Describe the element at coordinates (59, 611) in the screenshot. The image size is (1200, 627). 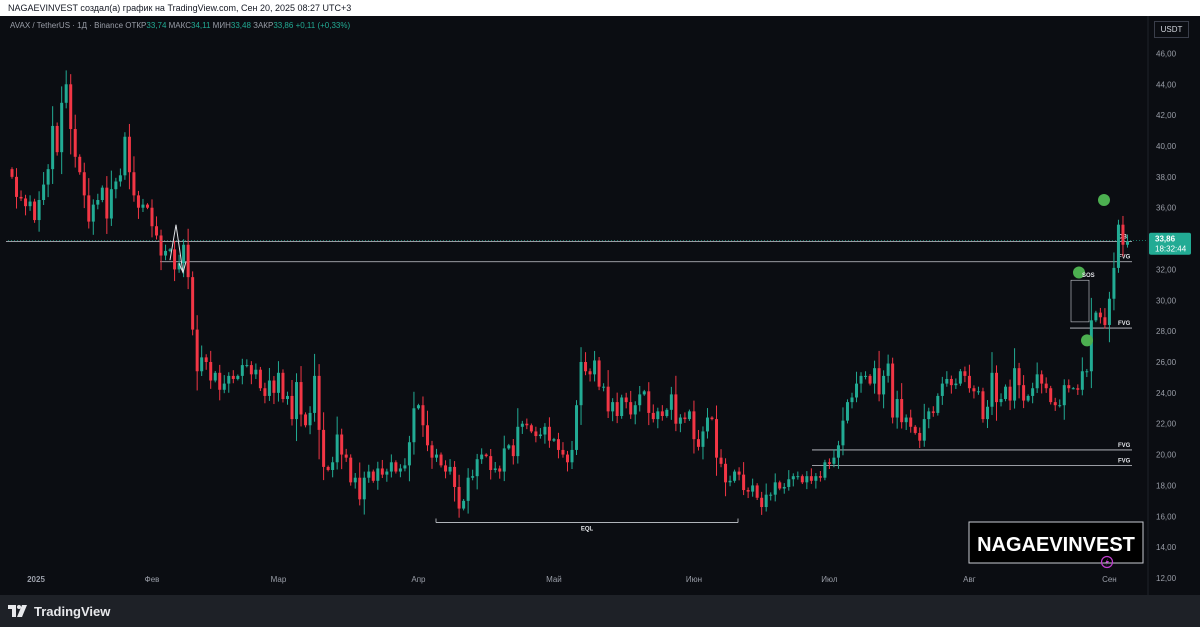
I see `tradingview-logo: TradingView` at that location.